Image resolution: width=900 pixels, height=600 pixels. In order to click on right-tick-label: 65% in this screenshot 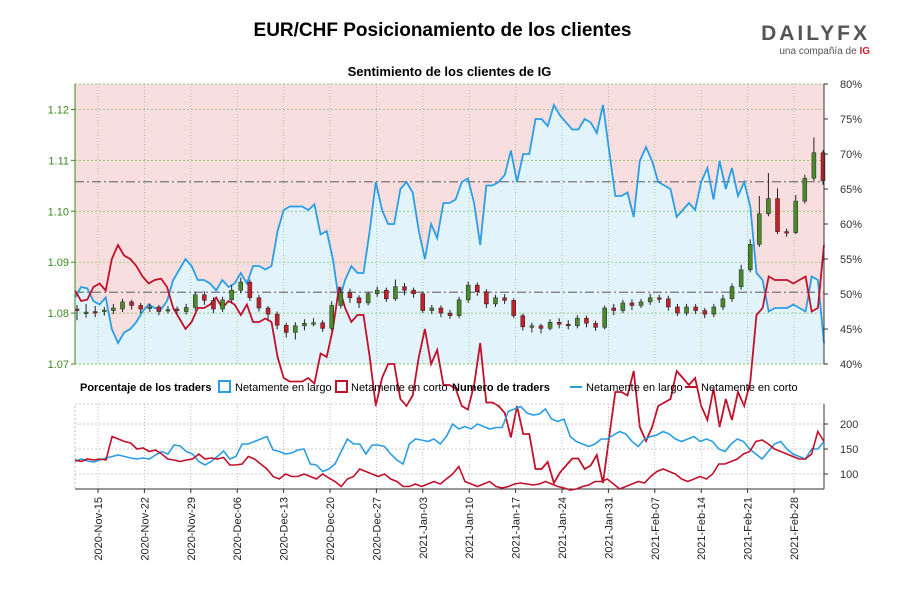, I will do `click(851, 190)`.